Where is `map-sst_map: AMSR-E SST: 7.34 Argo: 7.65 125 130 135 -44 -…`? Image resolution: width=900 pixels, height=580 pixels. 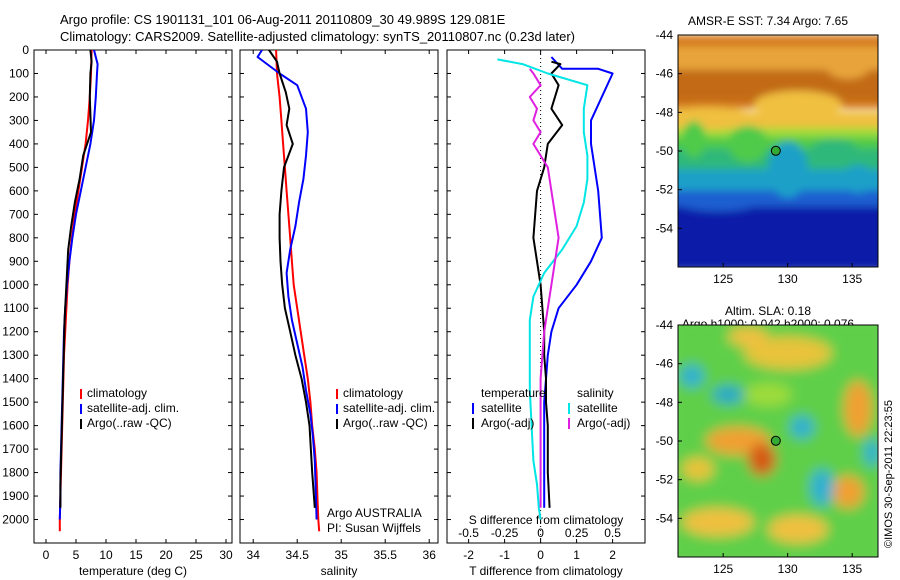
map-sst_map: AMSR-E SST: 7.34 Argo: 7.65 125 130 135 -44 -… is located at coordinates (767, 150).